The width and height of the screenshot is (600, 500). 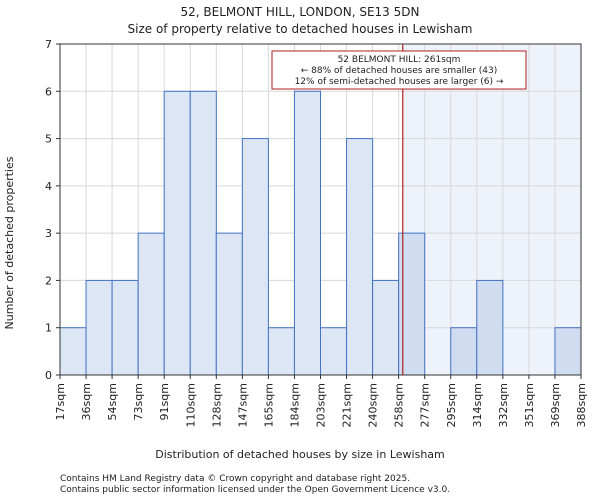 What do you see at coordinates (99, 327) in the screenshot?
I see `bar-36sqm` at bounding box center [99, 327].